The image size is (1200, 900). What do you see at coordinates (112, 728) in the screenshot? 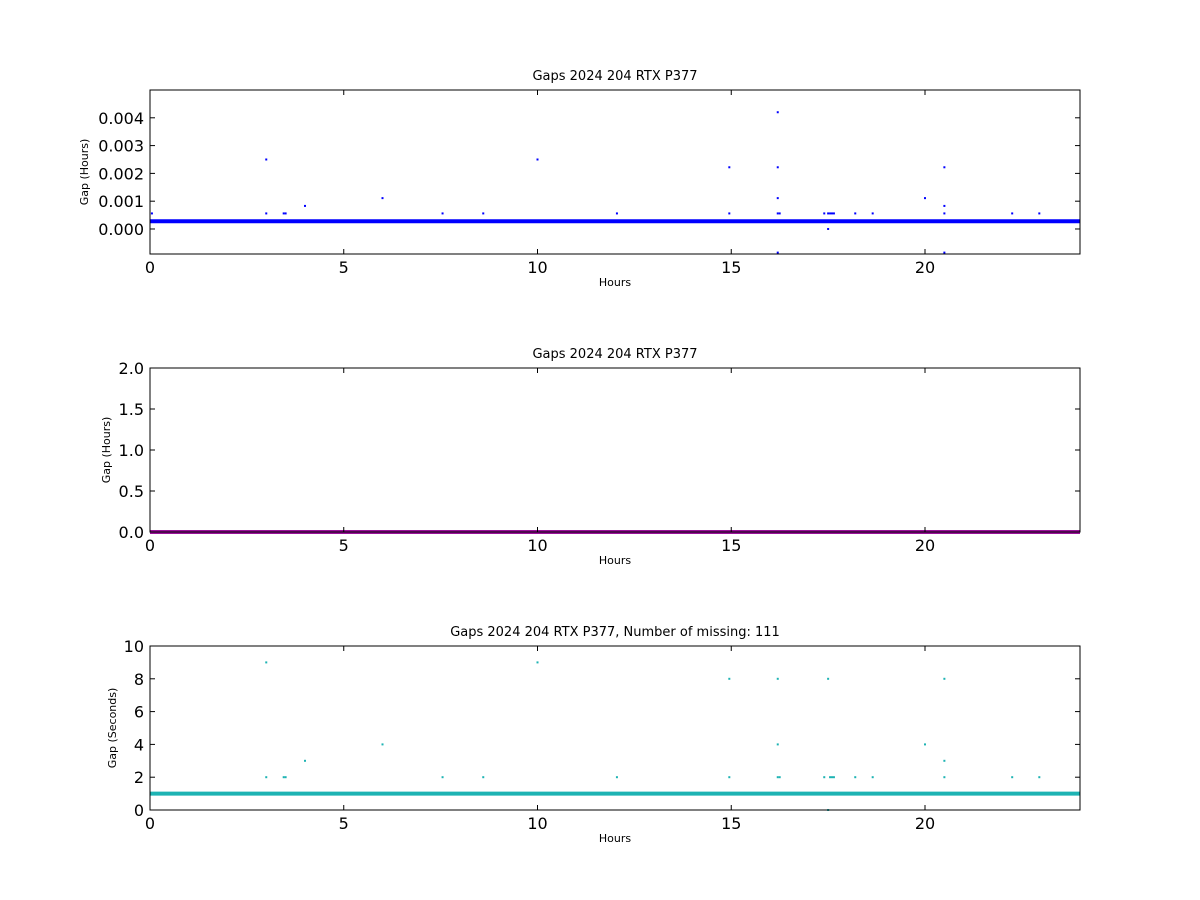
I see `panel-3-ylabel: Gap (Seconds)` at bounding box center [112, 728].